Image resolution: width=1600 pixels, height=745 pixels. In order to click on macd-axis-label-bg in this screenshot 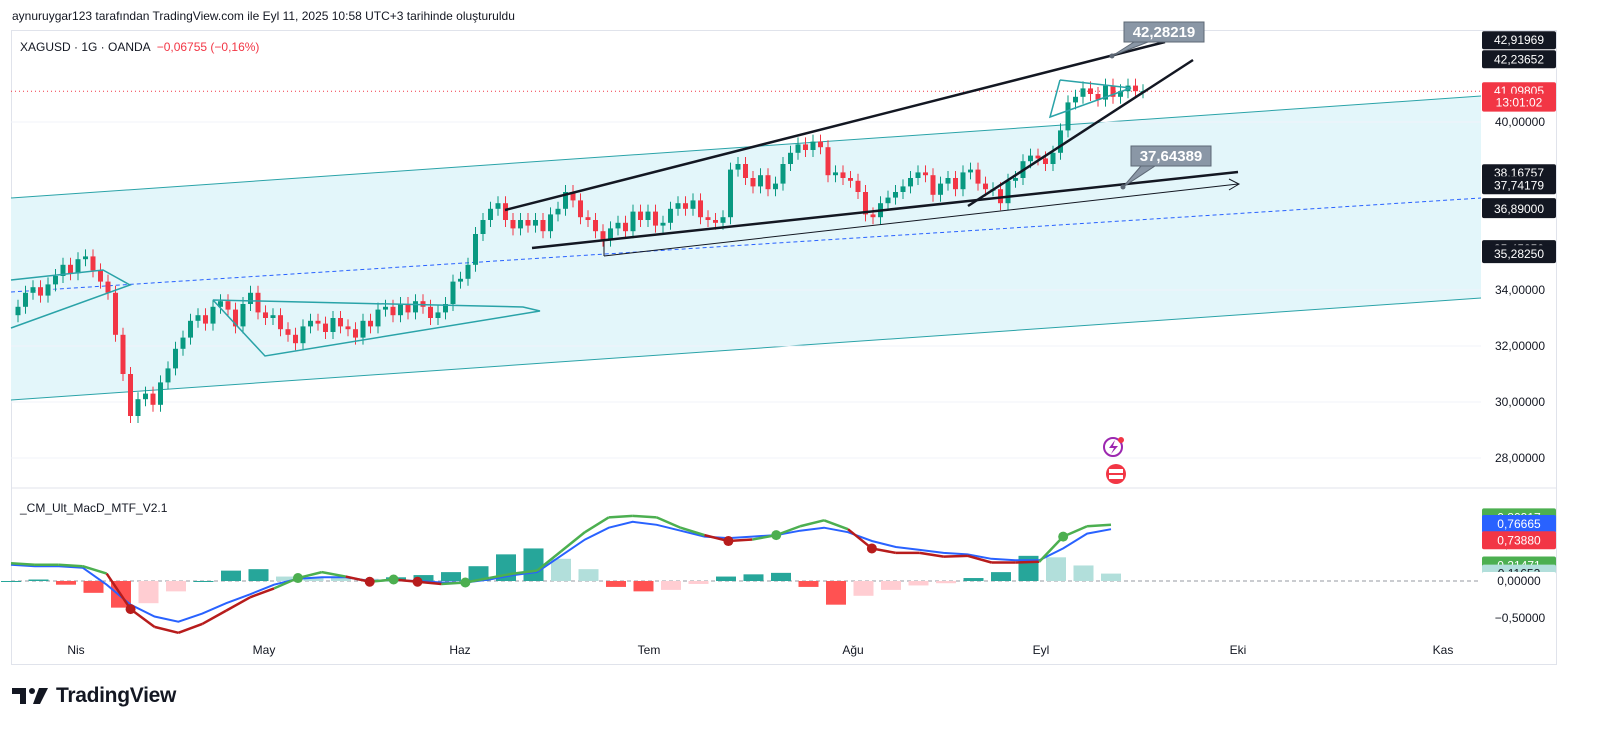, I will do `click(1519, 540)`.